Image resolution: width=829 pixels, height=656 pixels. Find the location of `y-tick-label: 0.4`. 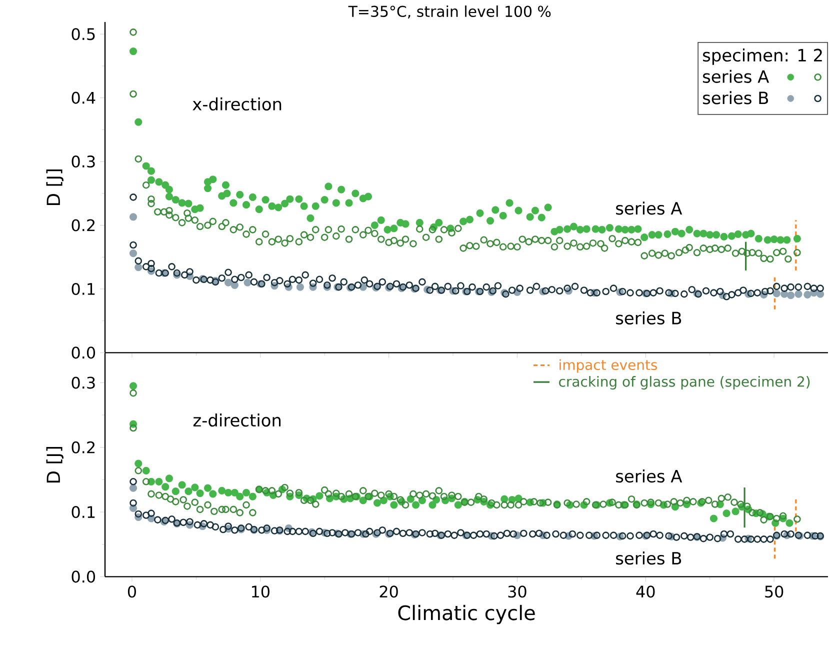

y-tick-label: 0.4 is located at coordinates (84, 98).